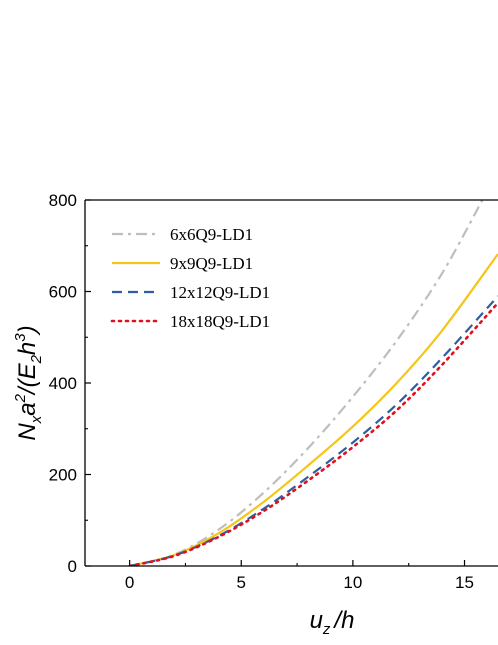  What do you see at coordinates (63, 200) in the screenshot?
I see `y-tick-label: 800` at bounding box center [63, 200].